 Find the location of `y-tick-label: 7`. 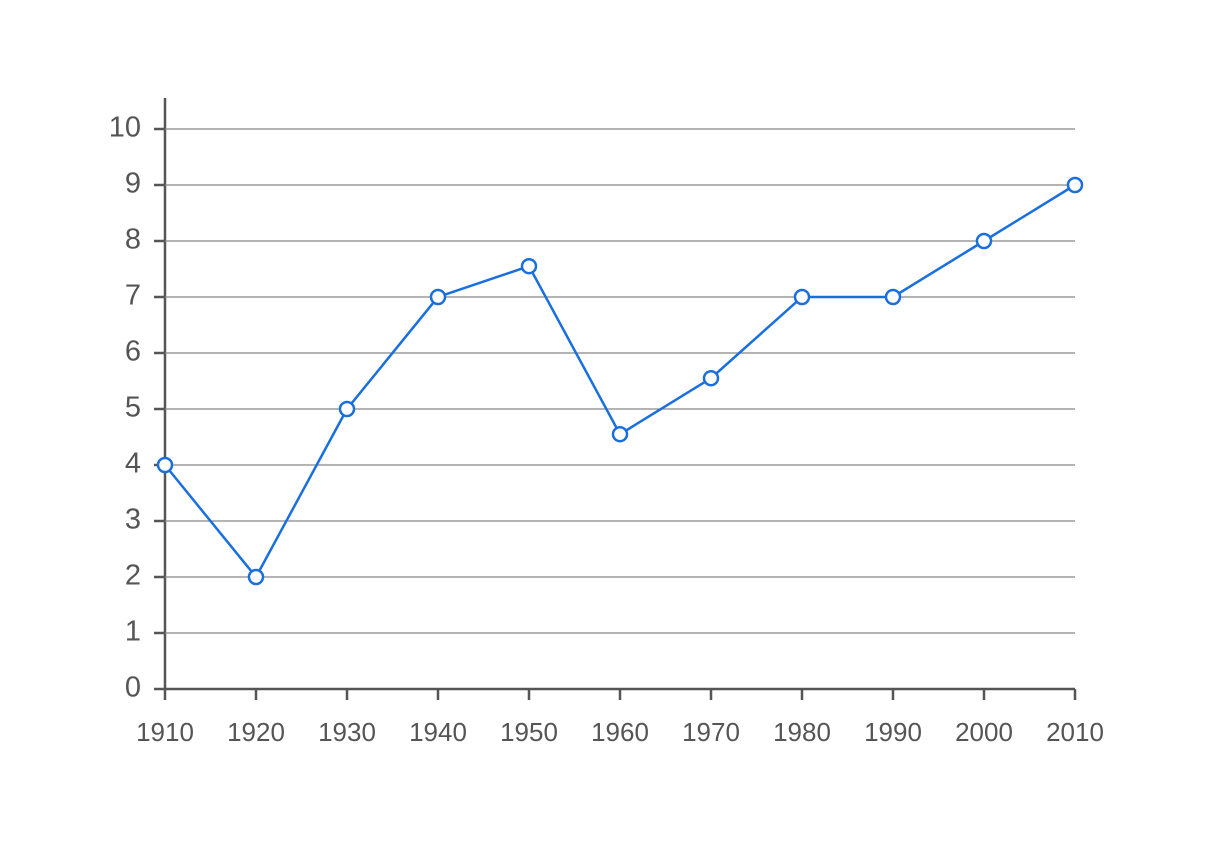

y-tick-label: 7 is located at coordinates (133, 296).